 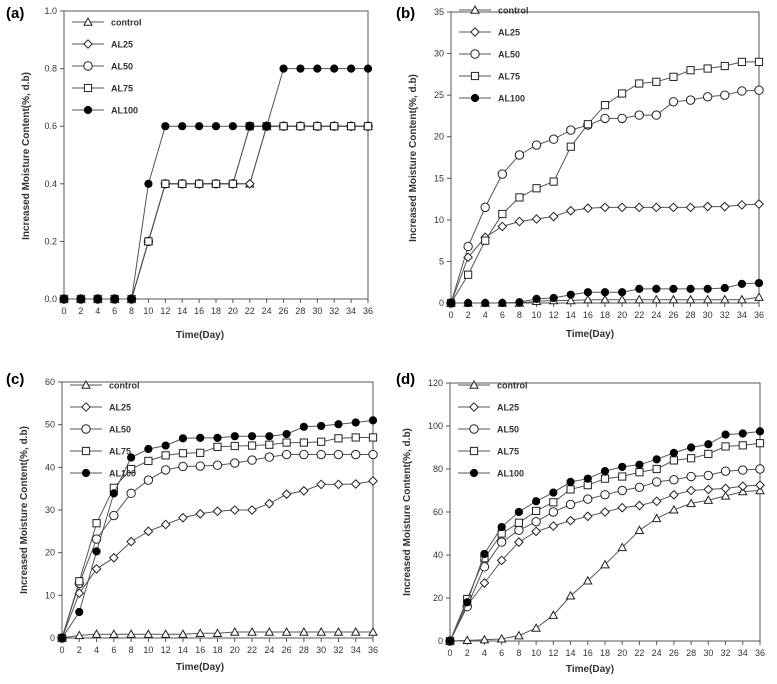 I want to click on panel-3-legend-marker-control, so click(x=86, y=384).